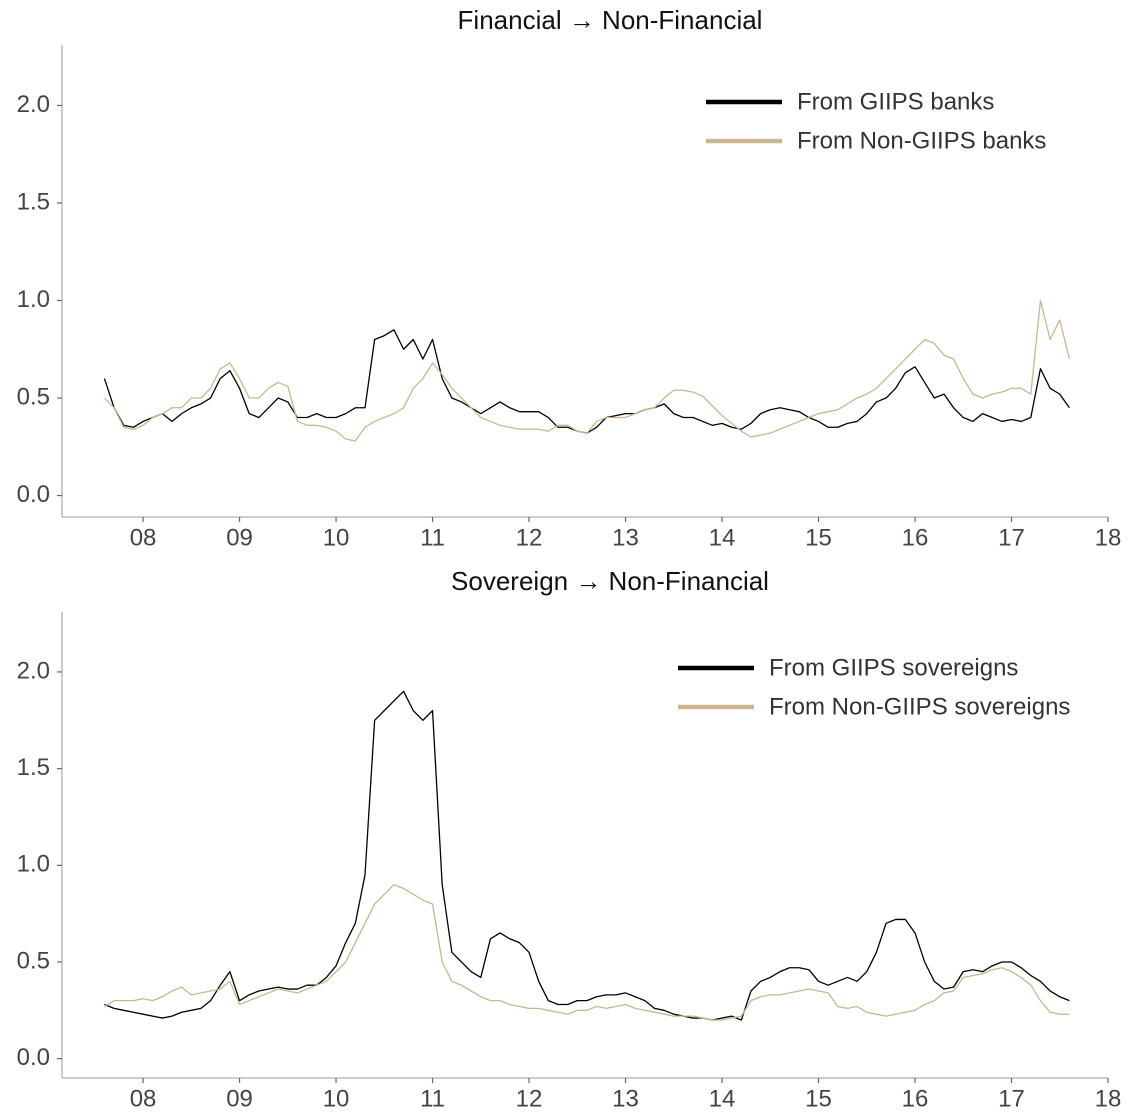 The width and height of the screenshot is (1134, 1115). What do you see at coordinates (893, 667) in the screenshot?
I see `legend-label: From GIIPS sovereigns` at bounding box center [893, 667].